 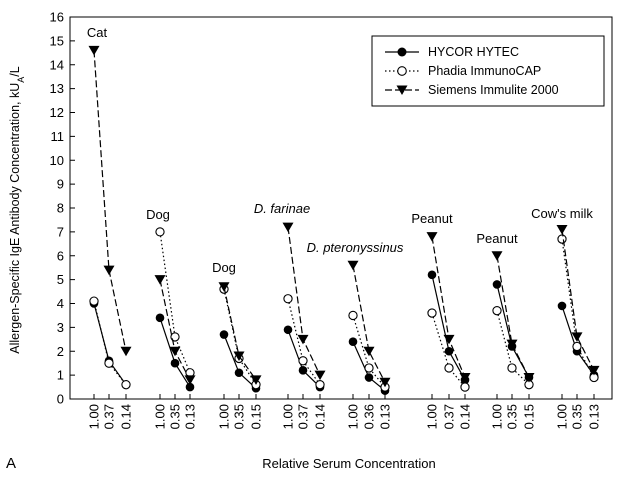 I want to click on y-tick-label: 4, so click(x=60, y=303).